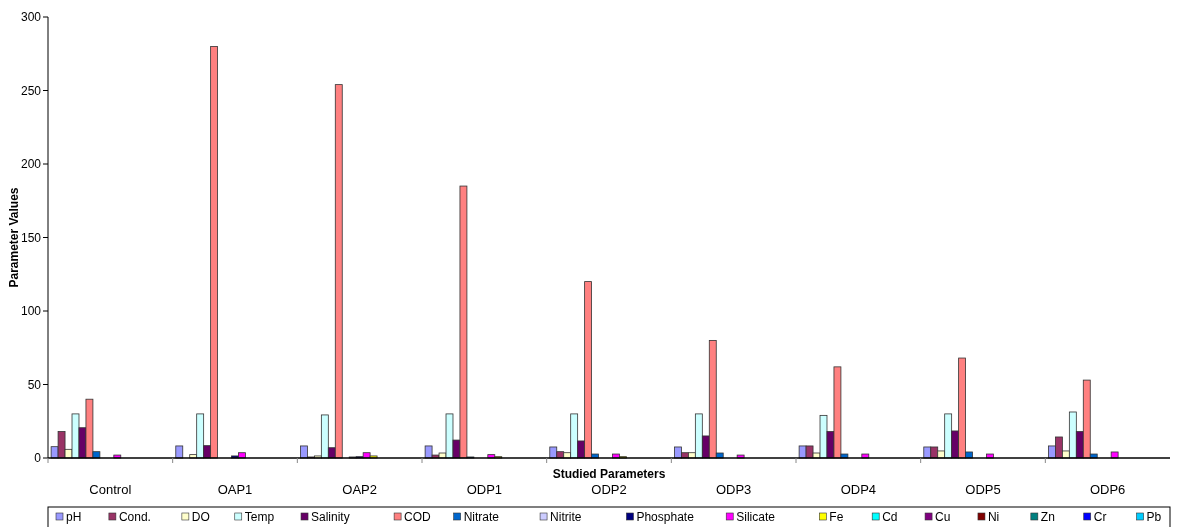  Describe the element at coordinates (38, 458) in the screenshot. I see `y-tick-label: 0` at that location.